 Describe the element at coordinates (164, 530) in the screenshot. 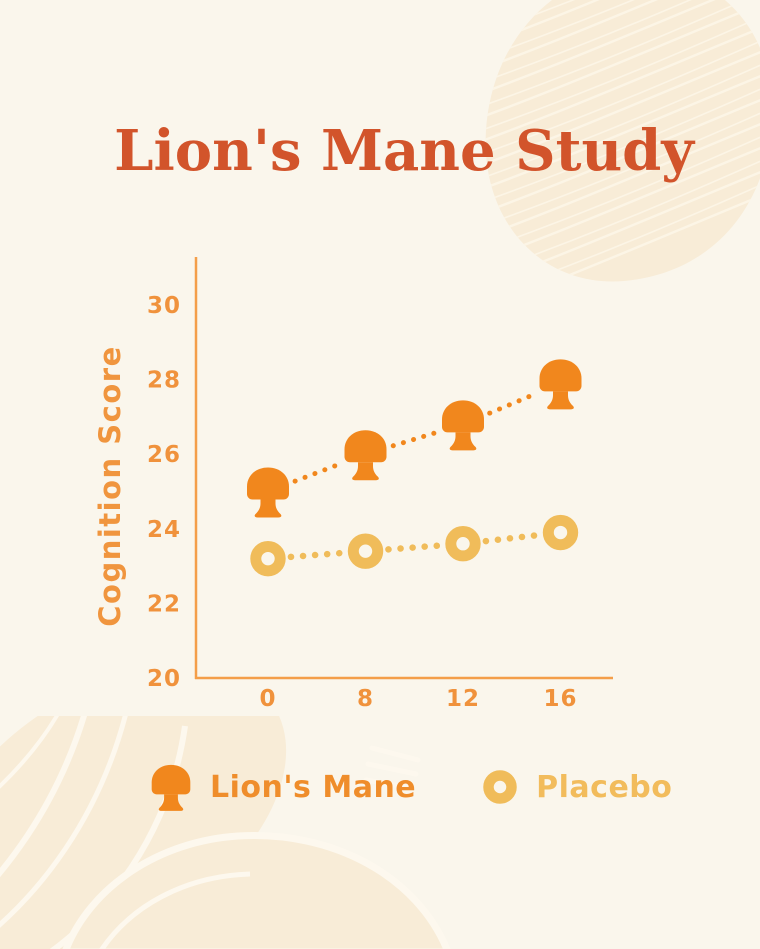

I see `y-tick-label: 24` at that location.